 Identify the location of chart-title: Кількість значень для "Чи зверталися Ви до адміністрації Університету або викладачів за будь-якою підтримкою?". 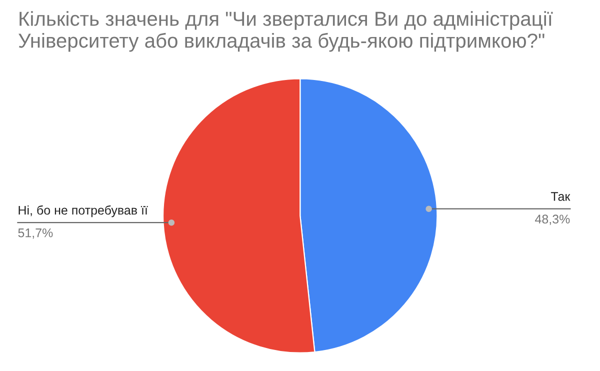
(285, 31).